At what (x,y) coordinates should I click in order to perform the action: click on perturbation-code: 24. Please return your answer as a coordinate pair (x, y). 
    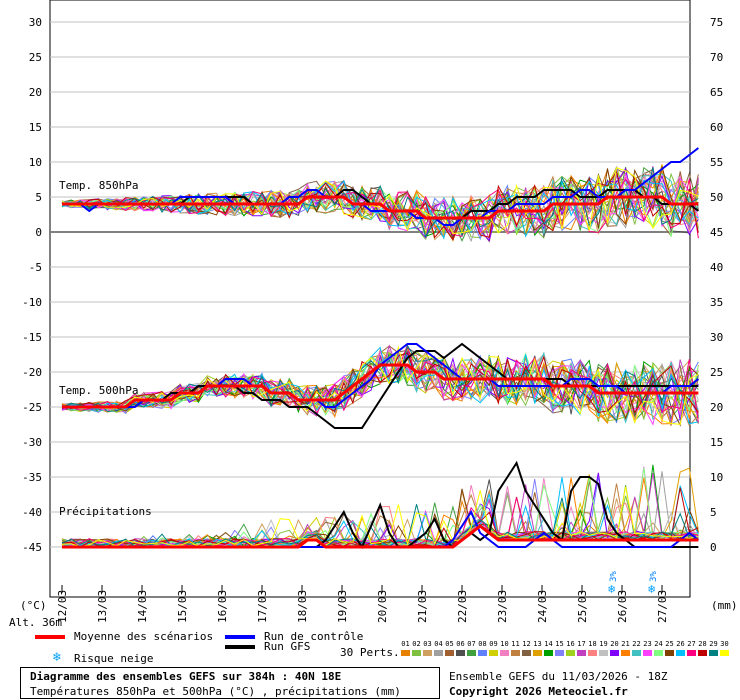
    Looking at the image, I should click on (658, 644).